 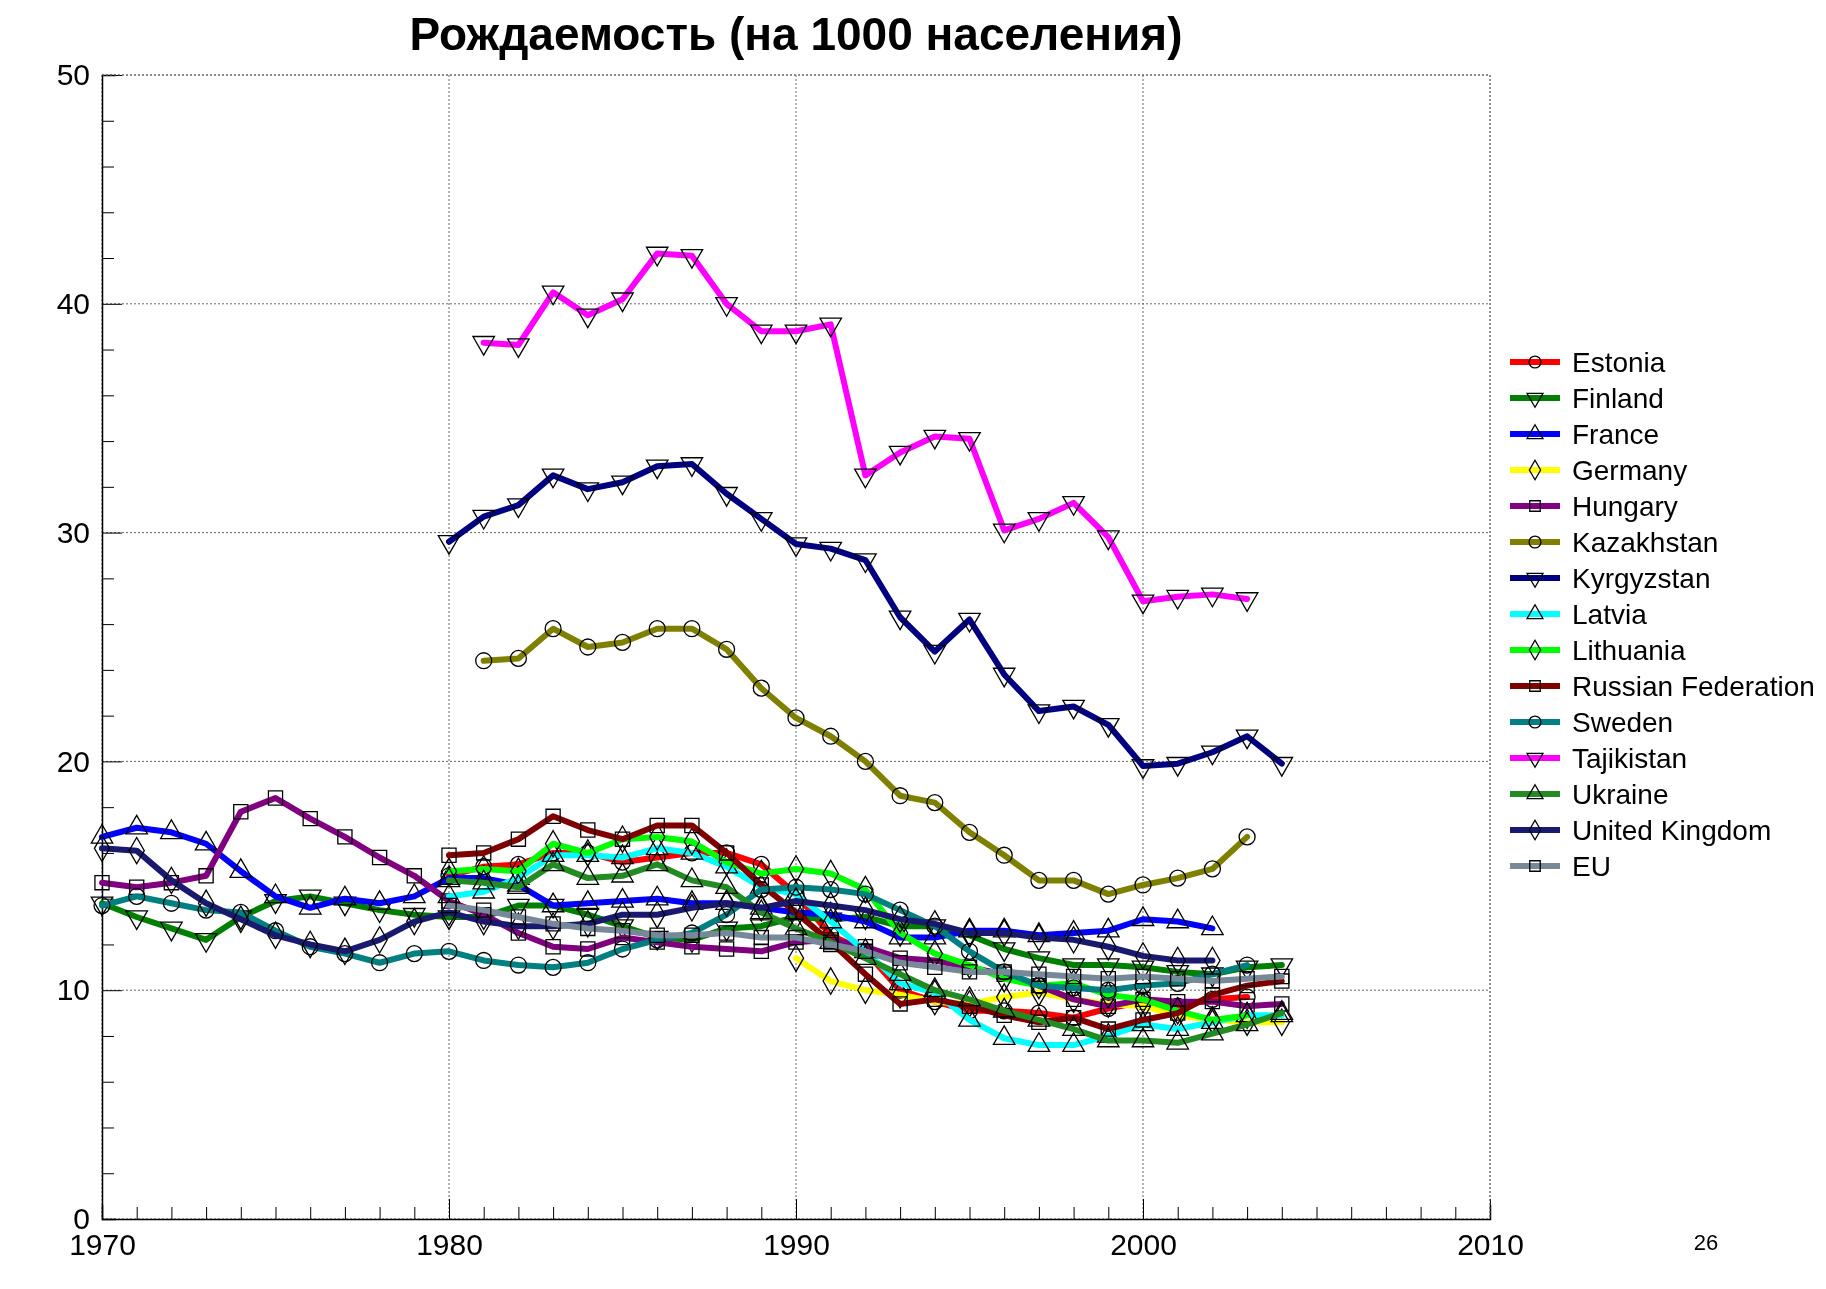 What do you see at coordinates (1625, 506) in the screenshot?
I see `legend-label: Hungary` at bounding box center [1625, 506].